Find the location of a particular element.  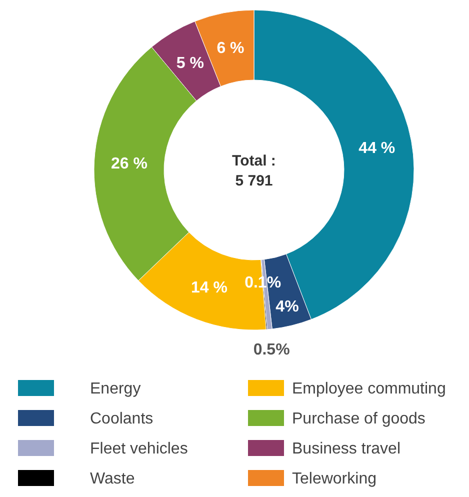

text: Total : is located at coordinates (254, 161).